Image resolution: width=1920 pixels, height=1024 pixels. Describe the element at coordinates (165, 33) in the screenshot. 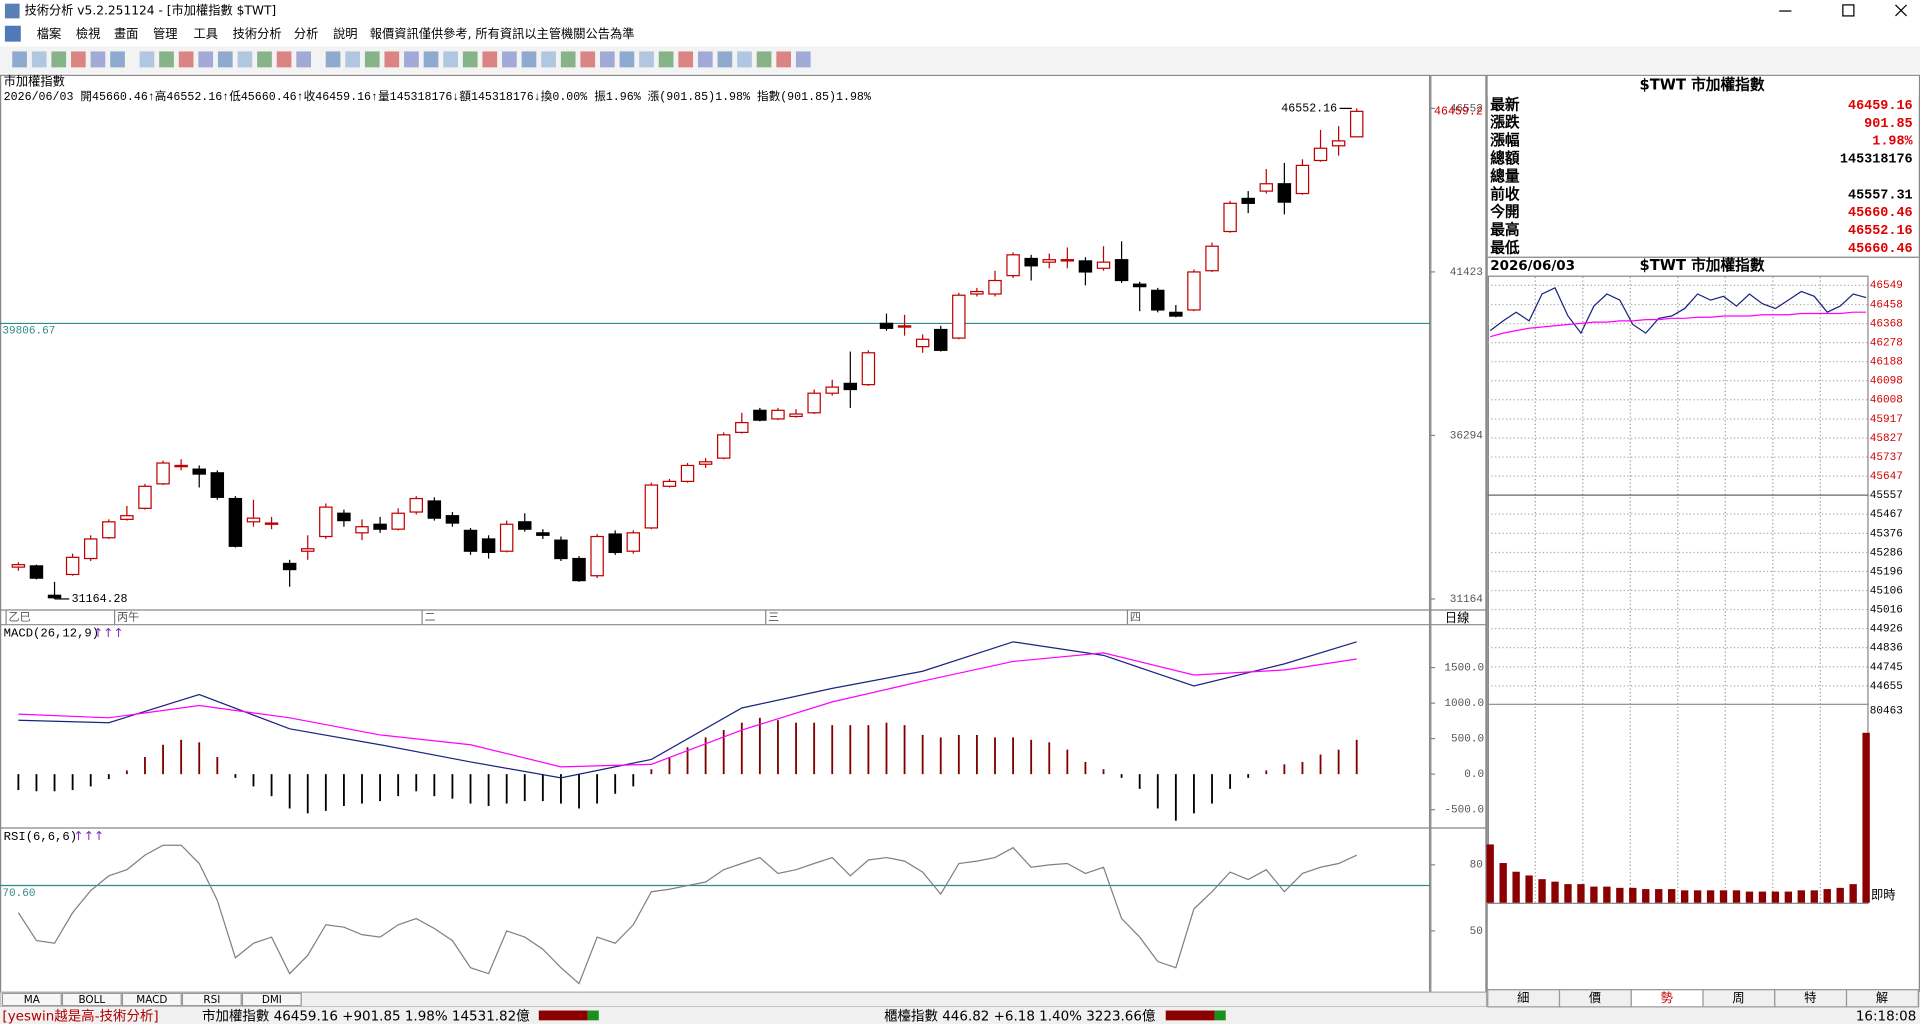

I see `menu-item: 管理` at that location.